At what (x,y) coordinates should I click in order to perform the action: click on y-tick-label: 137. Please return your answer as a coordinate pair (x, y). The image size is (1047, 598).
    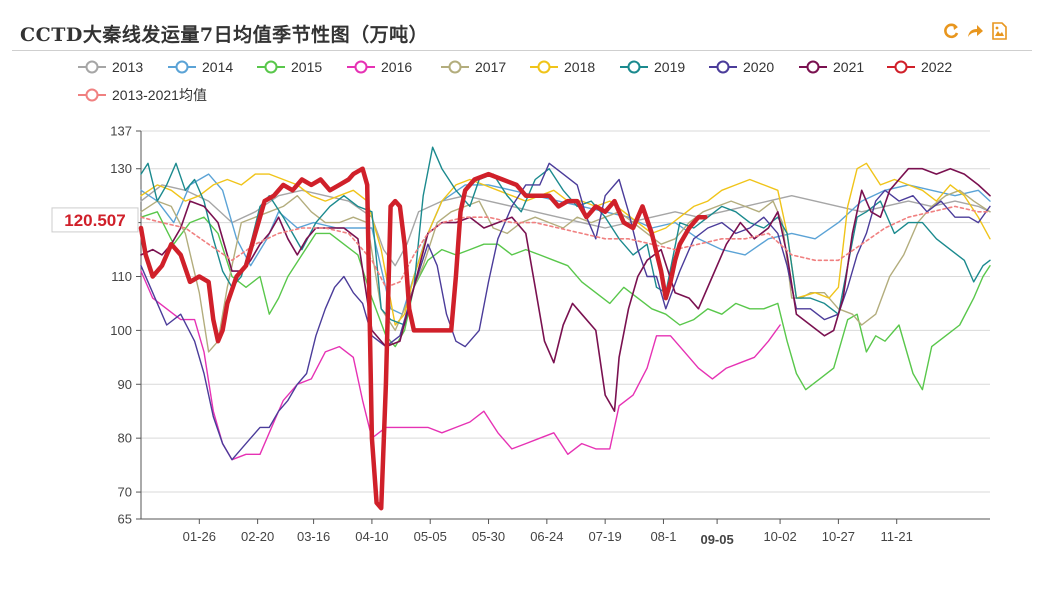
    Looking at the image, I should click on (121, 131).